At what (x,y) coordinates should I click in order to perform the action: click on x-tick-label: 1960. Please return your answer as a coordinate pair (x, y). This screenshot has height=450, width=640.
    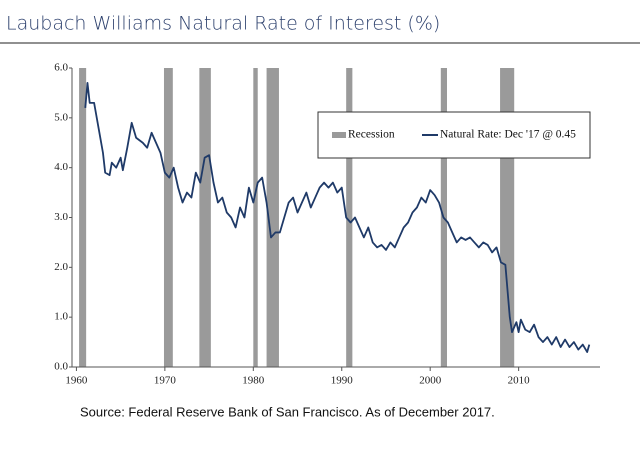
    Looking at the image, I should click on (76, 381).